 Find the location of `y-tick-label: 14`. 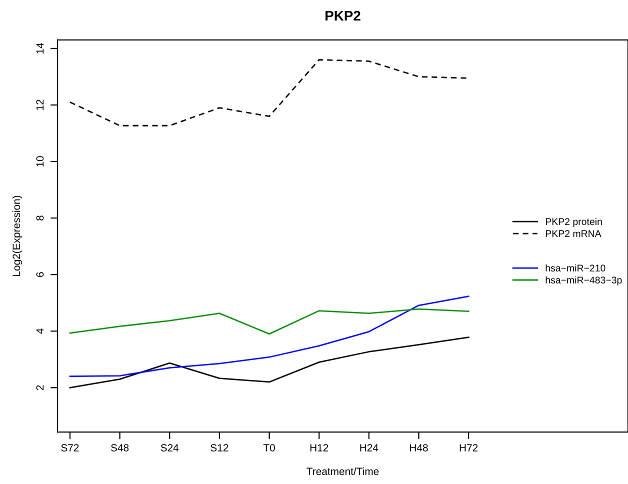

y-tick-label: 14 is located at coordinates (40, 48).